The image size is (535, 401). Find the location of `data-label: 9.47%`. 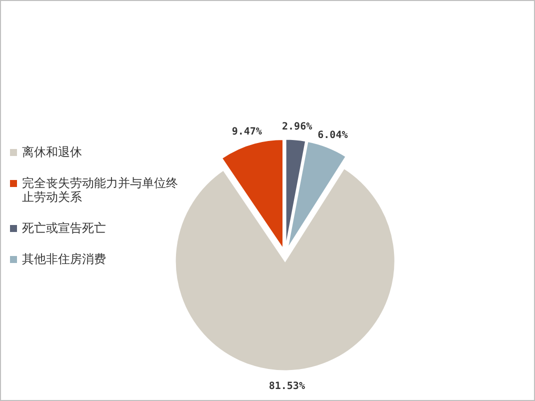

data-label: 9.47% is located at coordinates (247, 132).